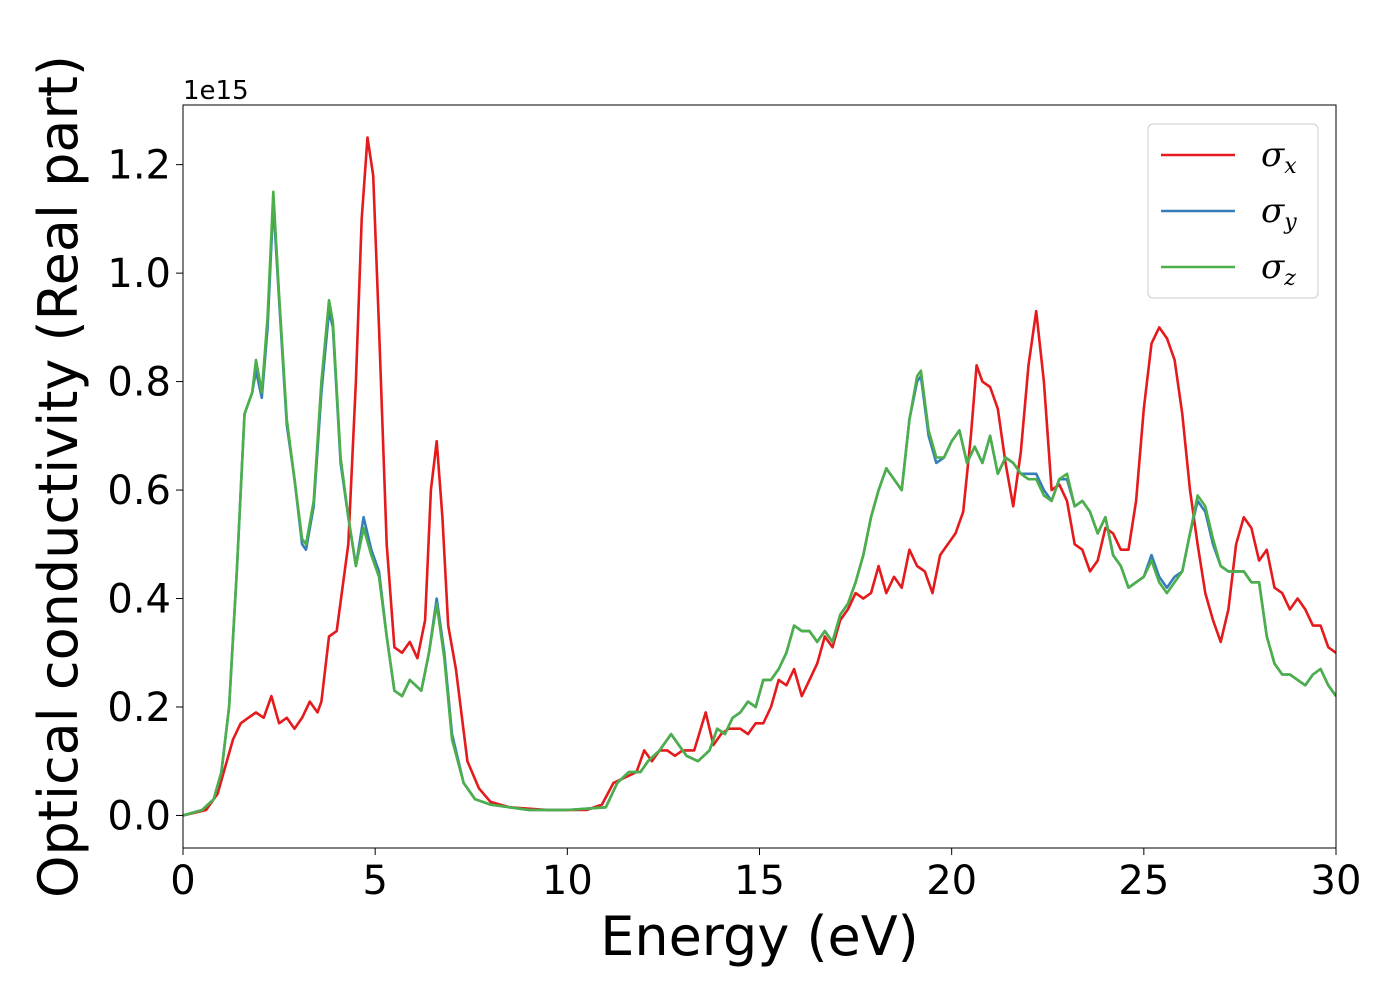 This screenshot has height=1000, width=1400. Describe the element at coordinates (139, 708) in the screenshot. I see `y-tick-label: 0.2` at that location.